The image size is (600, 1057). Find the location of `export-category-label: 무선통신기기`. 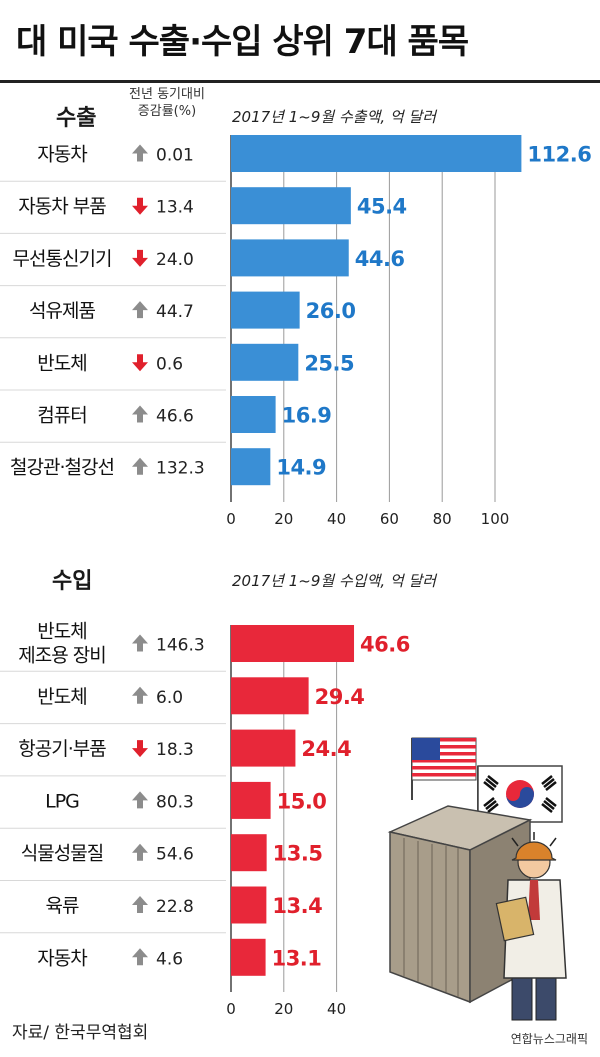

export-category-label: 무선통신기기 is located at coordinates (62, 259).